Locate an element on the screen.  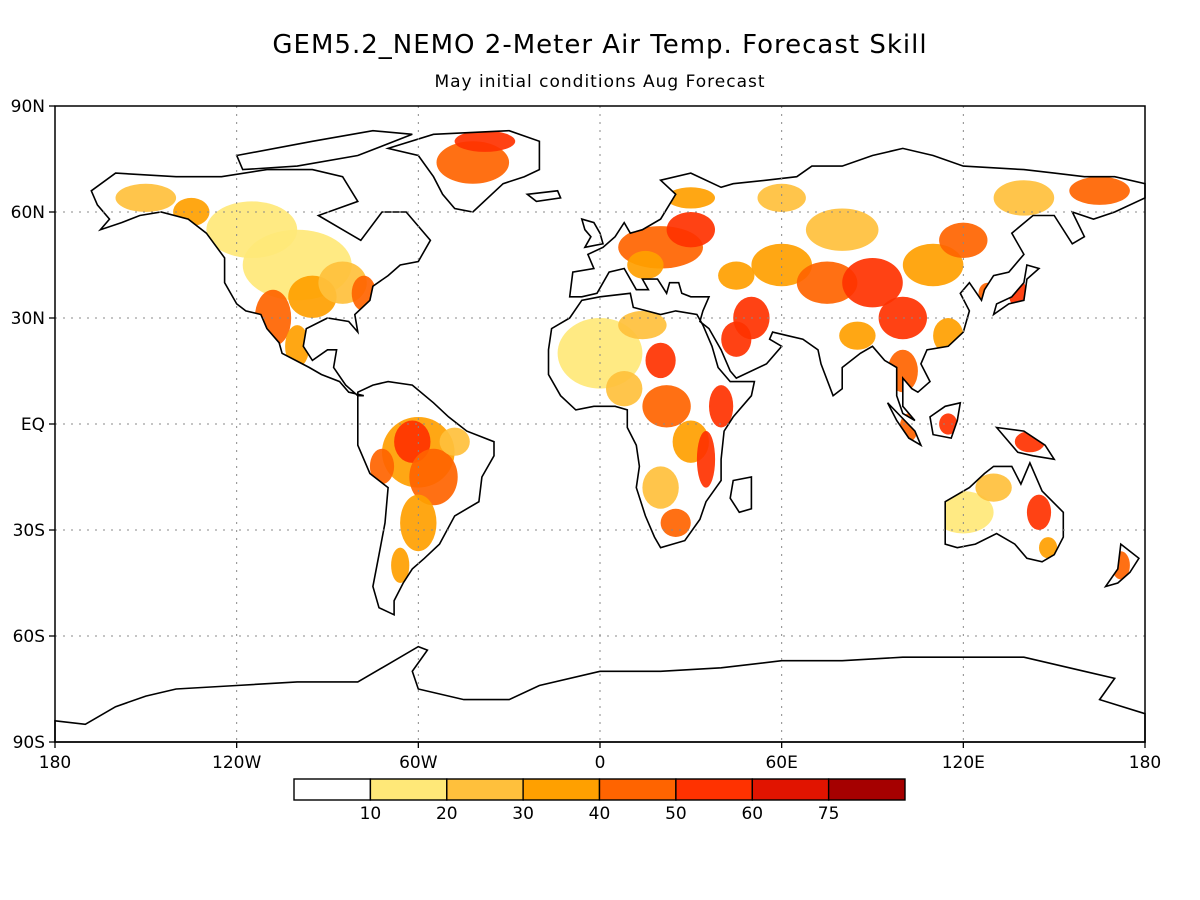
colorbar-label: 10 is located at coordinates (371, 814).